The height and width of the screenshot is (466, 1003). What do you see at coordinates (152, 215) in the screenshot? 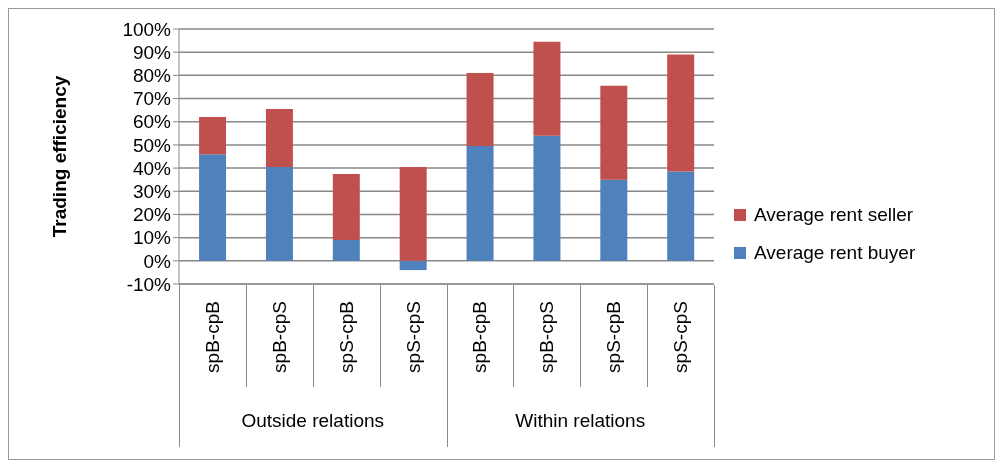
I see `y-tick-label: 20%` at bounding box center [152, 215].